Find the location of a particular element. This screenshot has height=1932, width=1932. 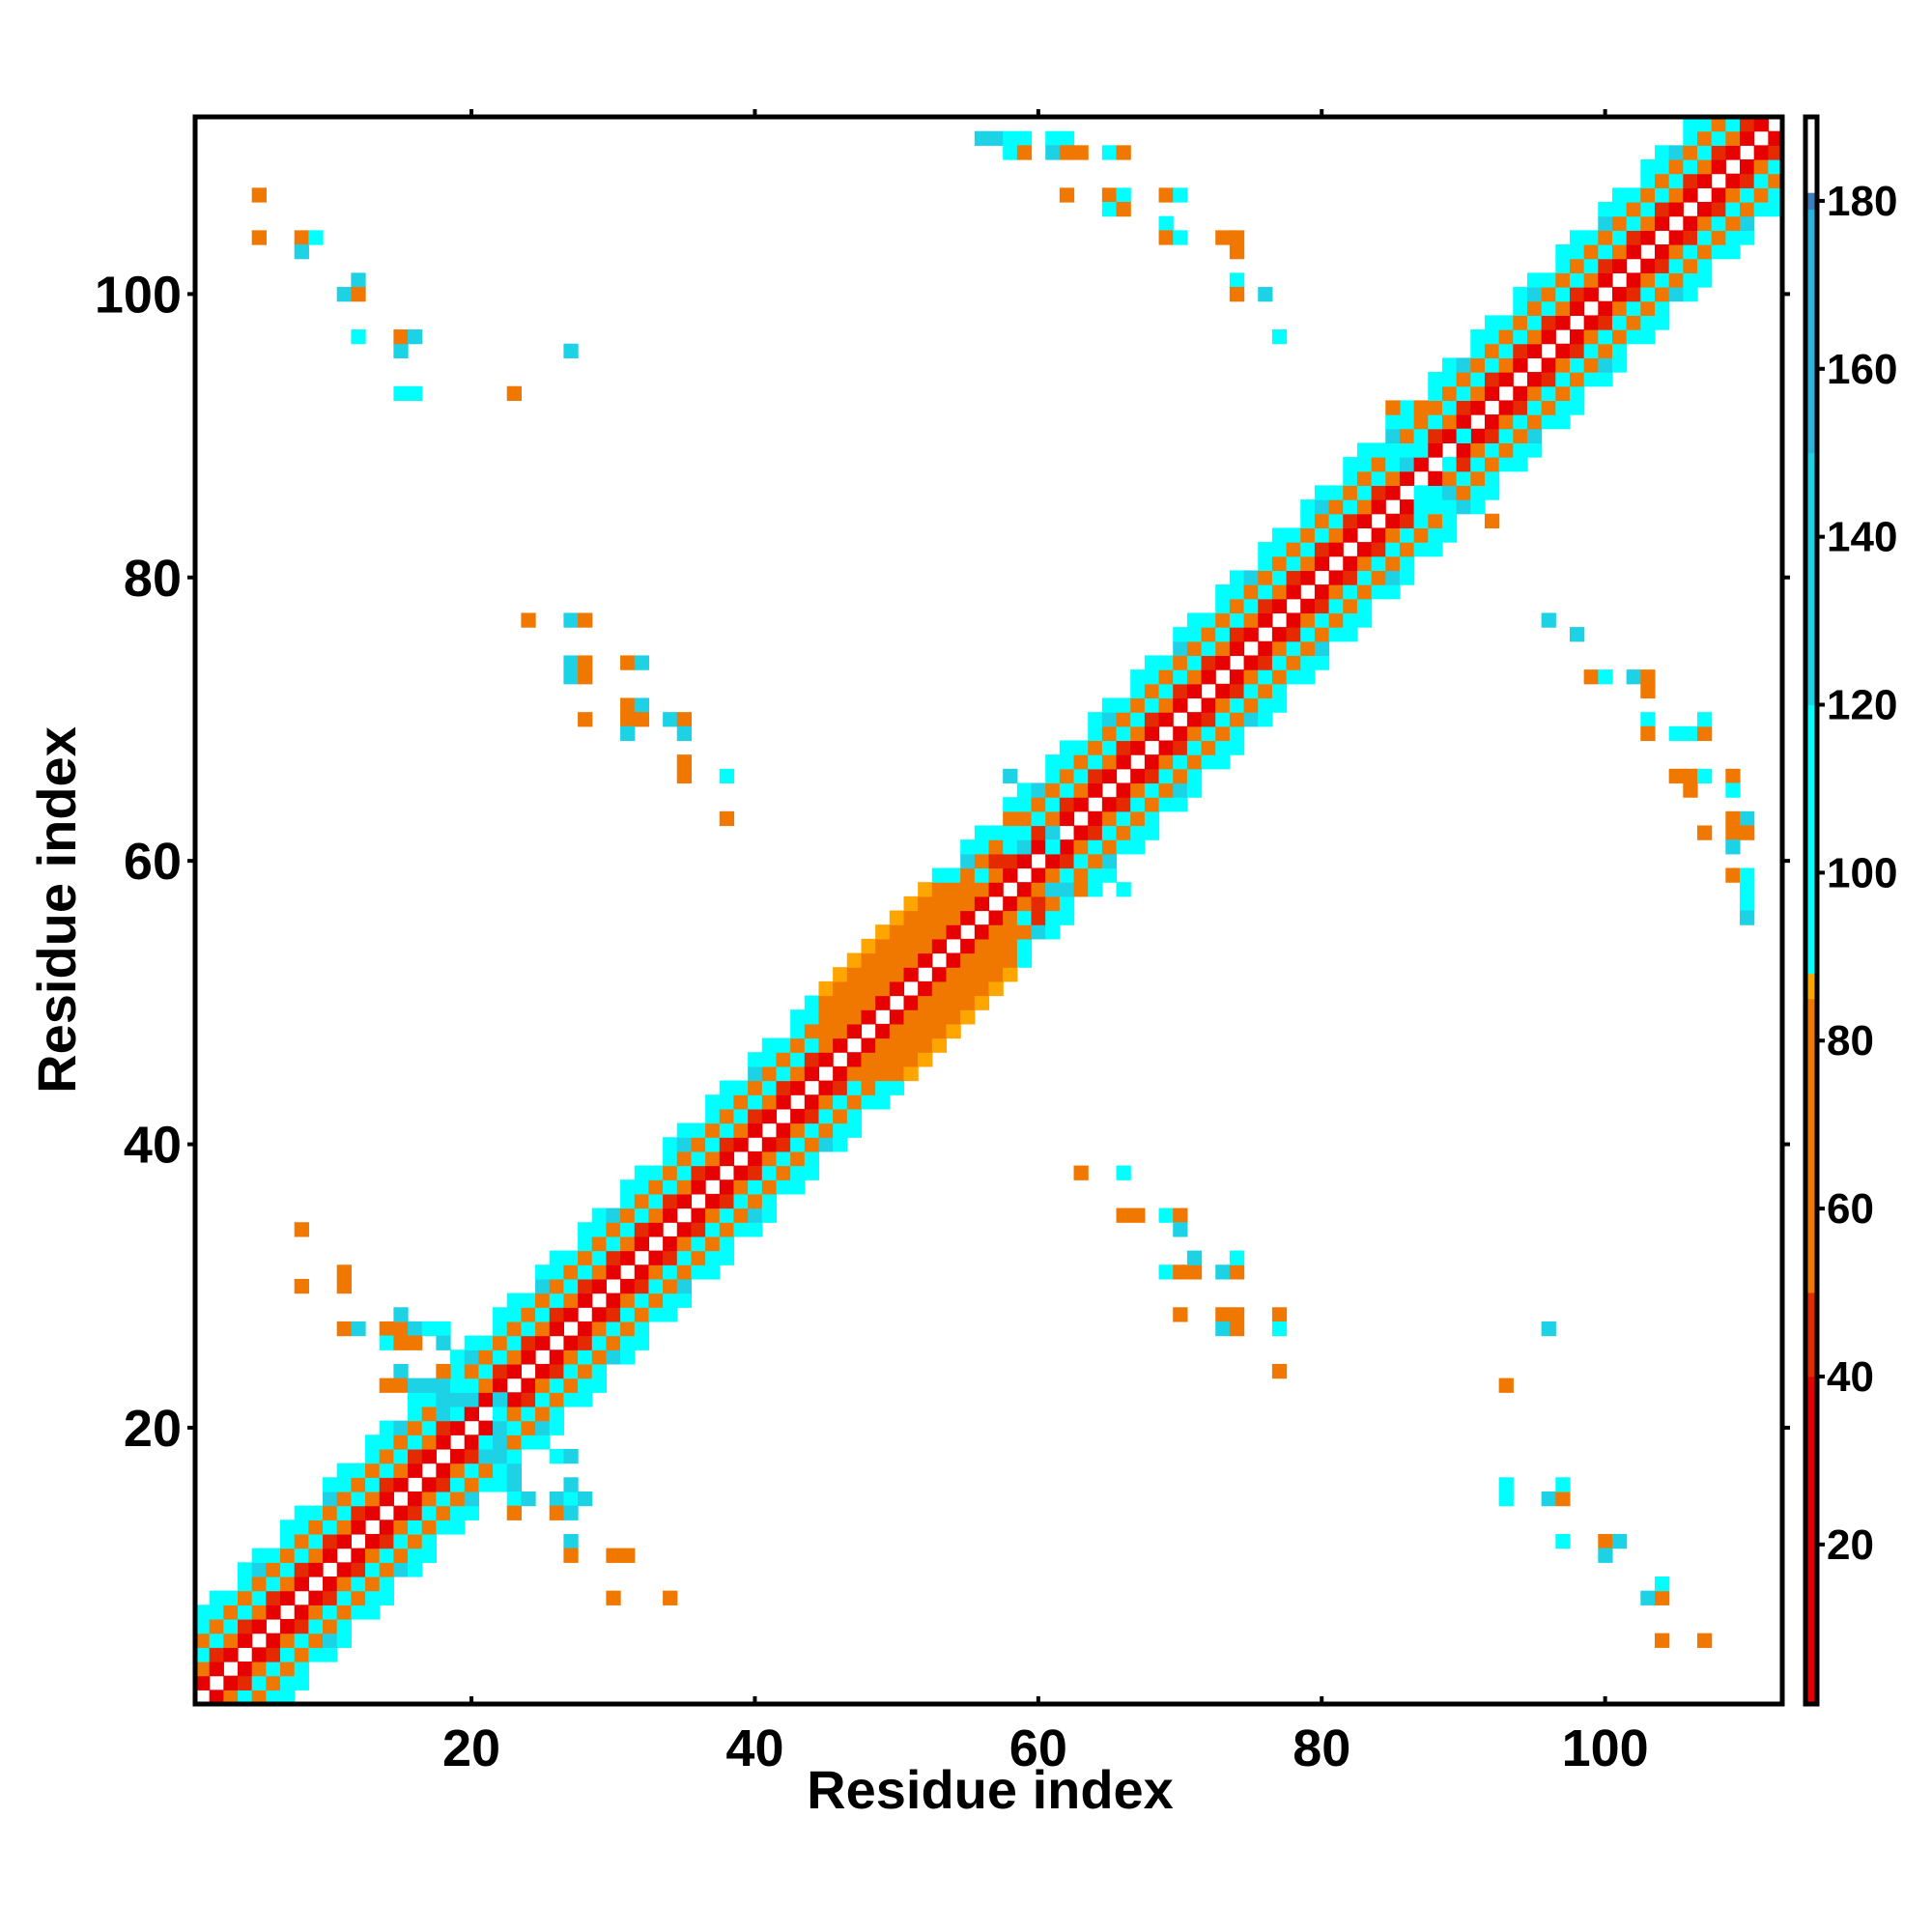

colorbar-tick-label: 40 is located at coordinates (1850, 1377).